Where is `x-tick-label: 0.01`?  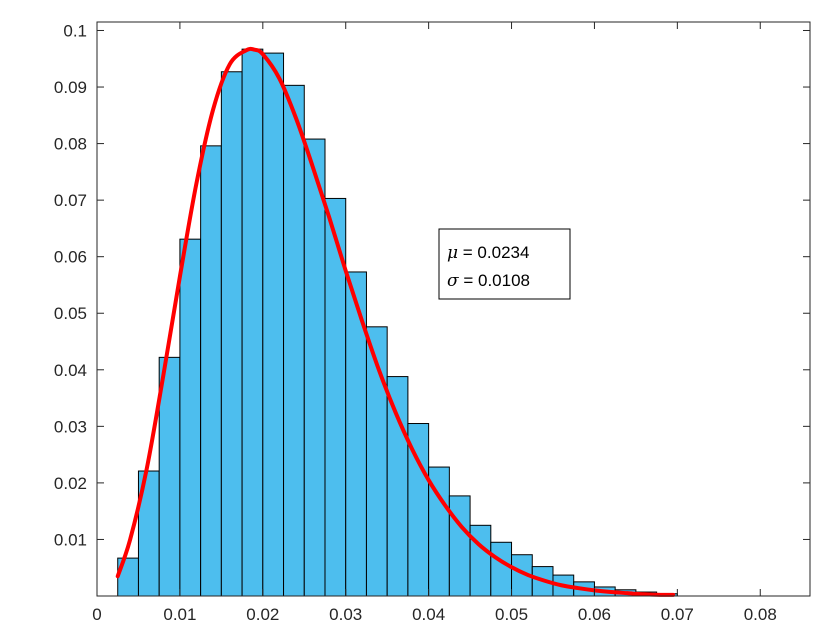 x-tick-label: 0.01 is located at coordinates (179, 614).